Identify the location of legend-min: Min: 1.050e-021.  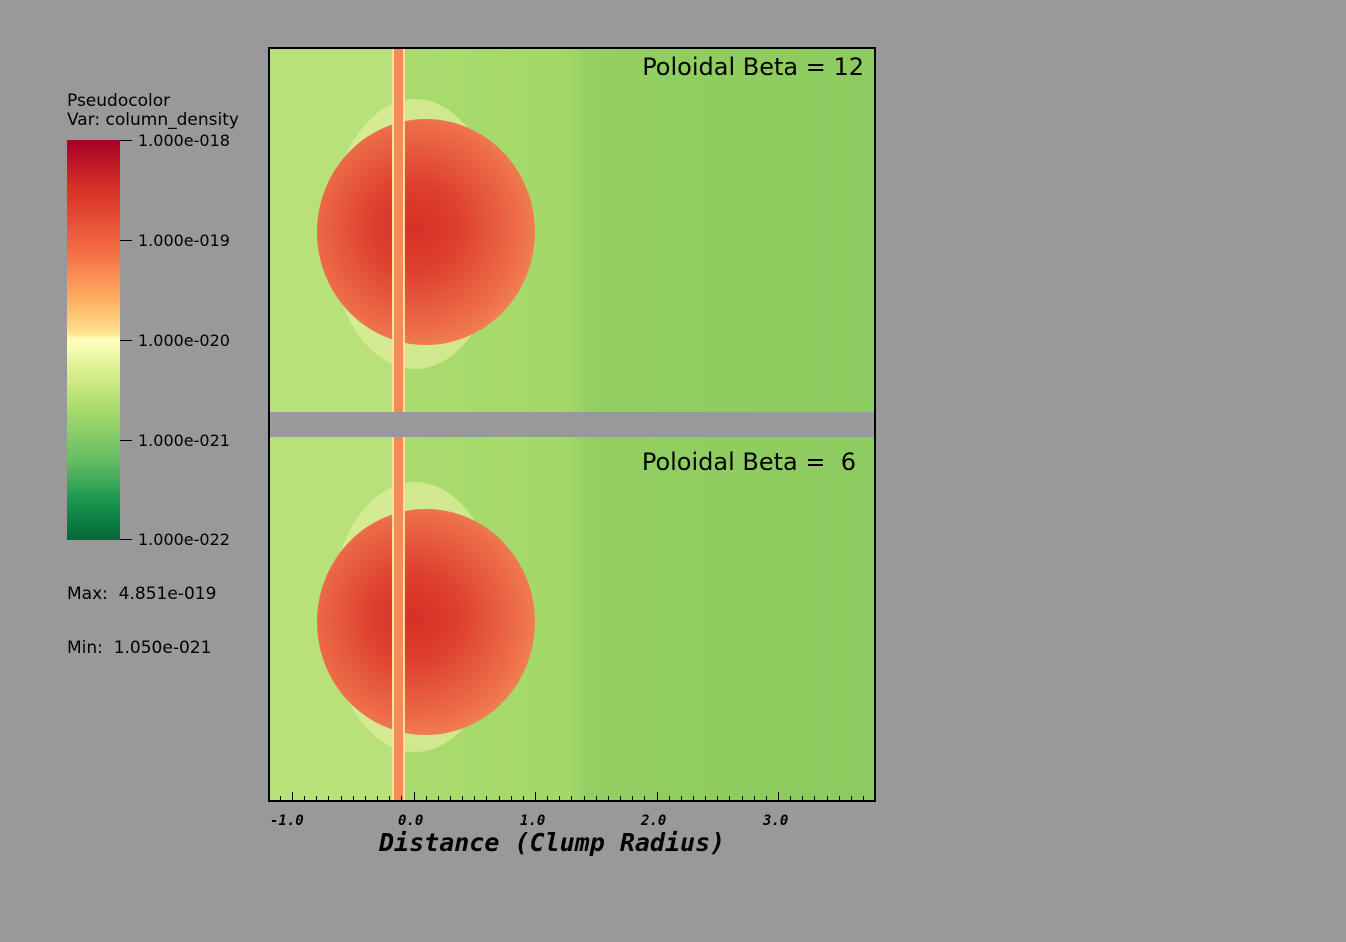
(139, 648).